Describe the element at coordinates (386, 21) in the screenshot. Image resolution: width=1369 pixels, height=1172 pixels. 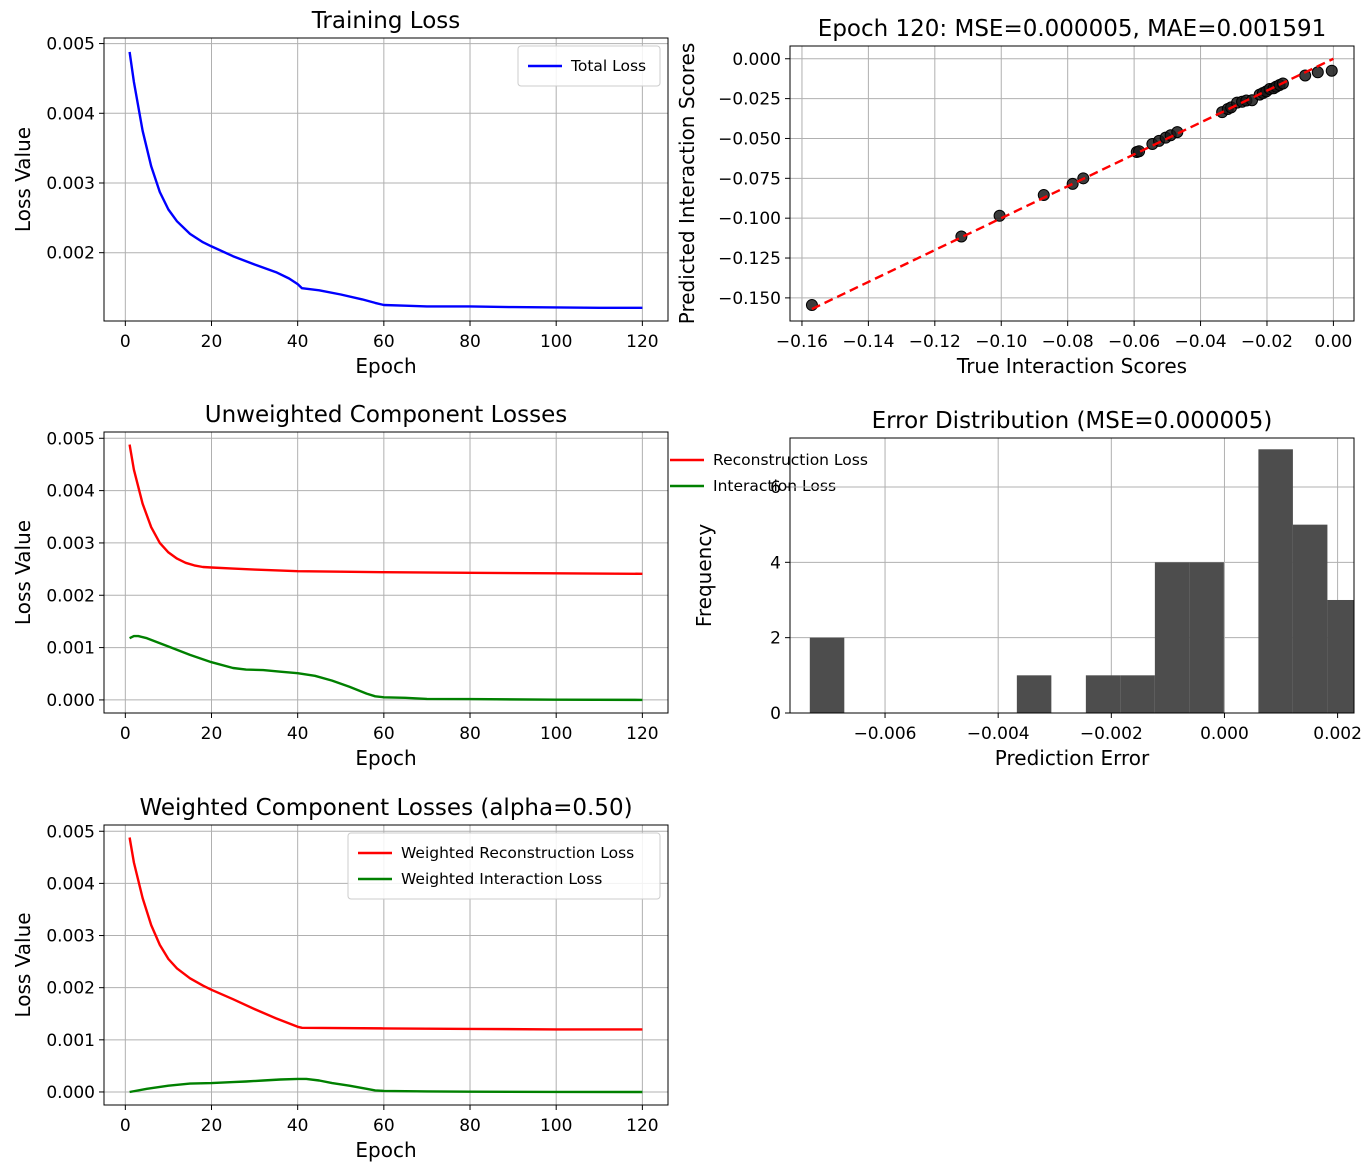
I see `chart-title: Training Loss` at that location.